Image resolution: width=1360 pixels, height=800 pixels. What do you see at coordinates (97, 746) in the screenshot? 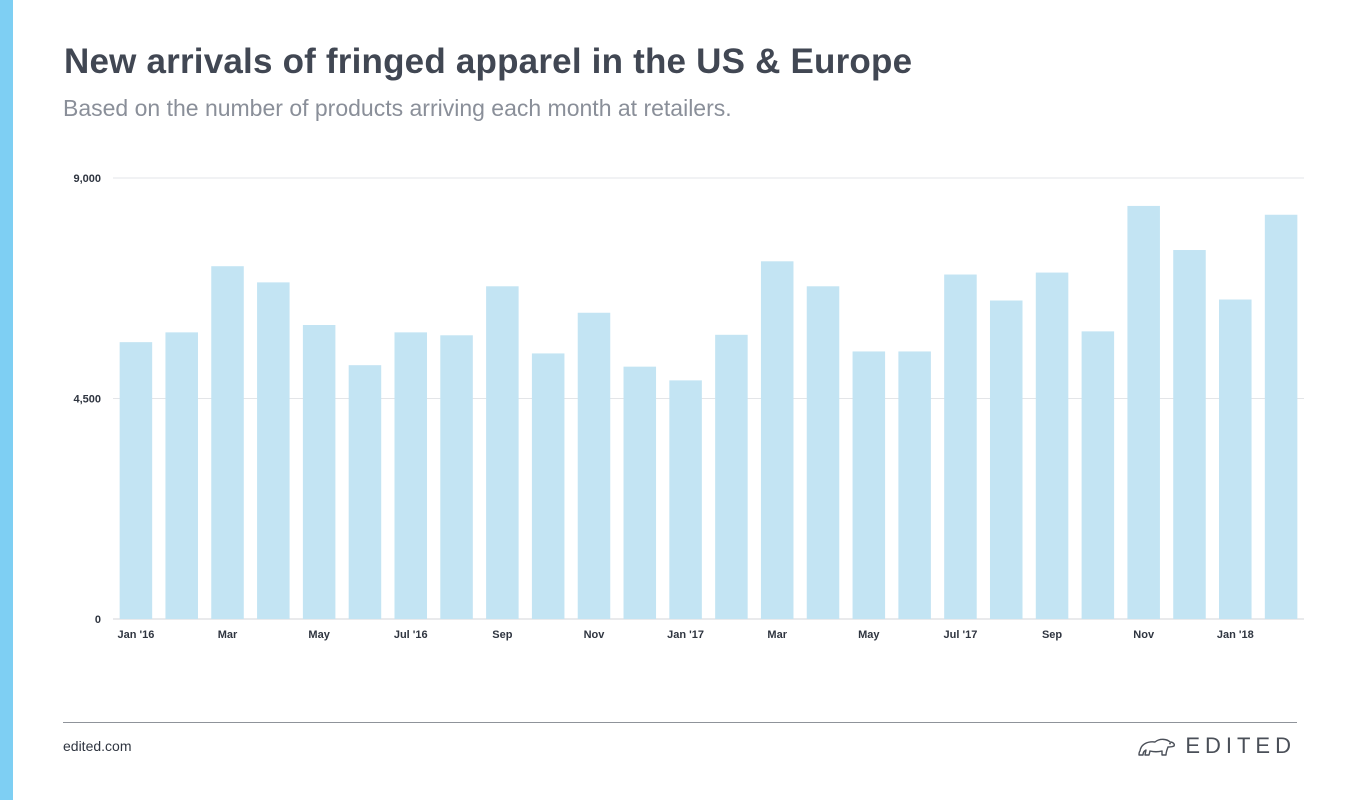
I see `footer-url: edited.com` at bounding box center [97, 746].